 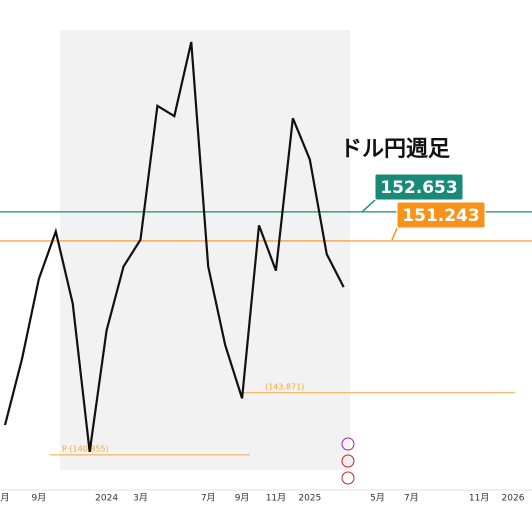 What do you see at coordinates (284, 386) in the screenshot?
I see `price-level-label: (143.871)` at bounding box center [284, 386].